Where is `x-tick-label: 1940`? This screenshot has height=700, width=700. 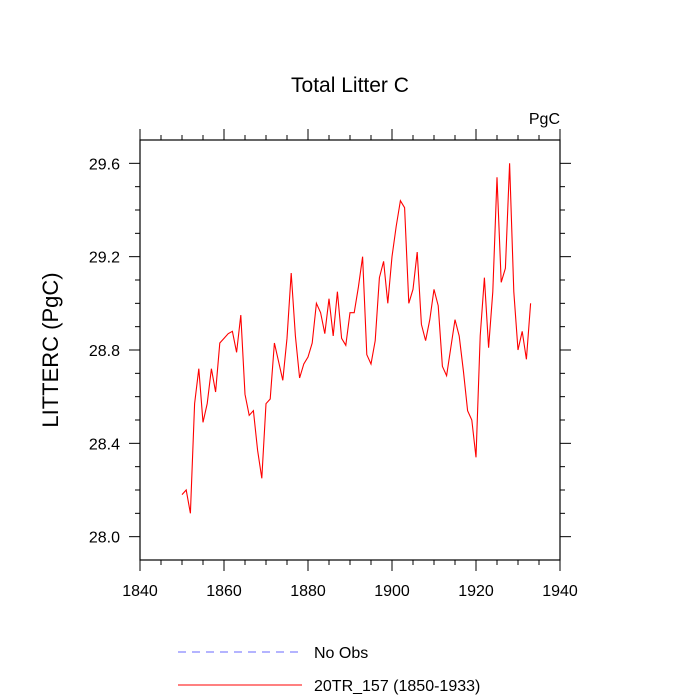 x-tick-label: 1940 is located at coordinates (560, 591).